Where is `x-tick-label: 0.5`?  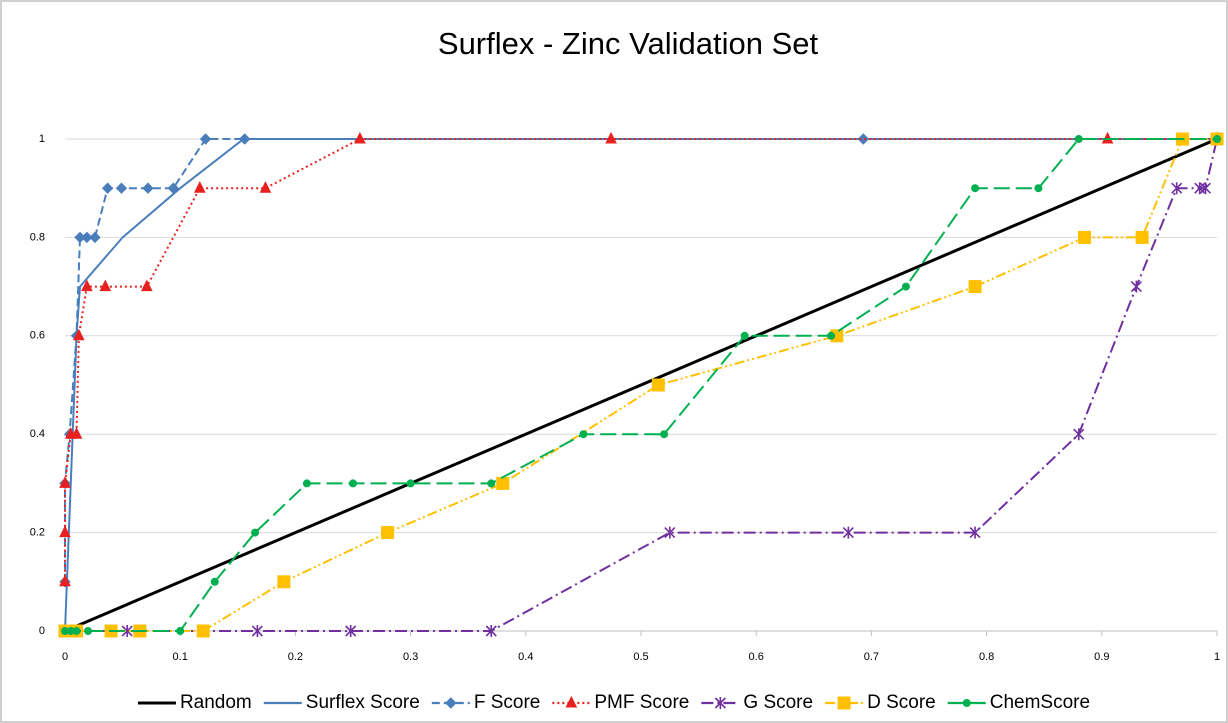 x-tick-label: 0.5 is located at coordinates (640, 657).